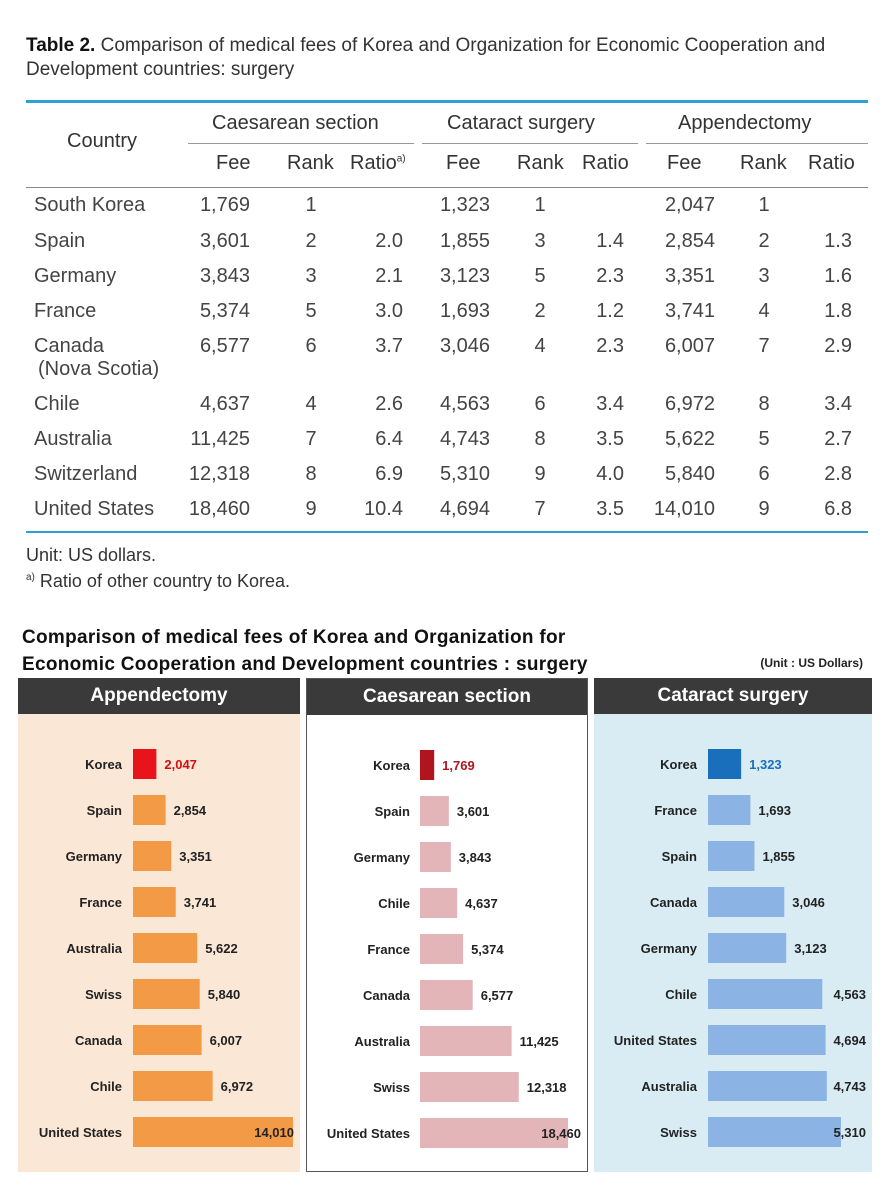  Describe the element at coordinates (159, 696) in the screenshot. I see `panel-title-appendectomy: Appendectomy` at that location.